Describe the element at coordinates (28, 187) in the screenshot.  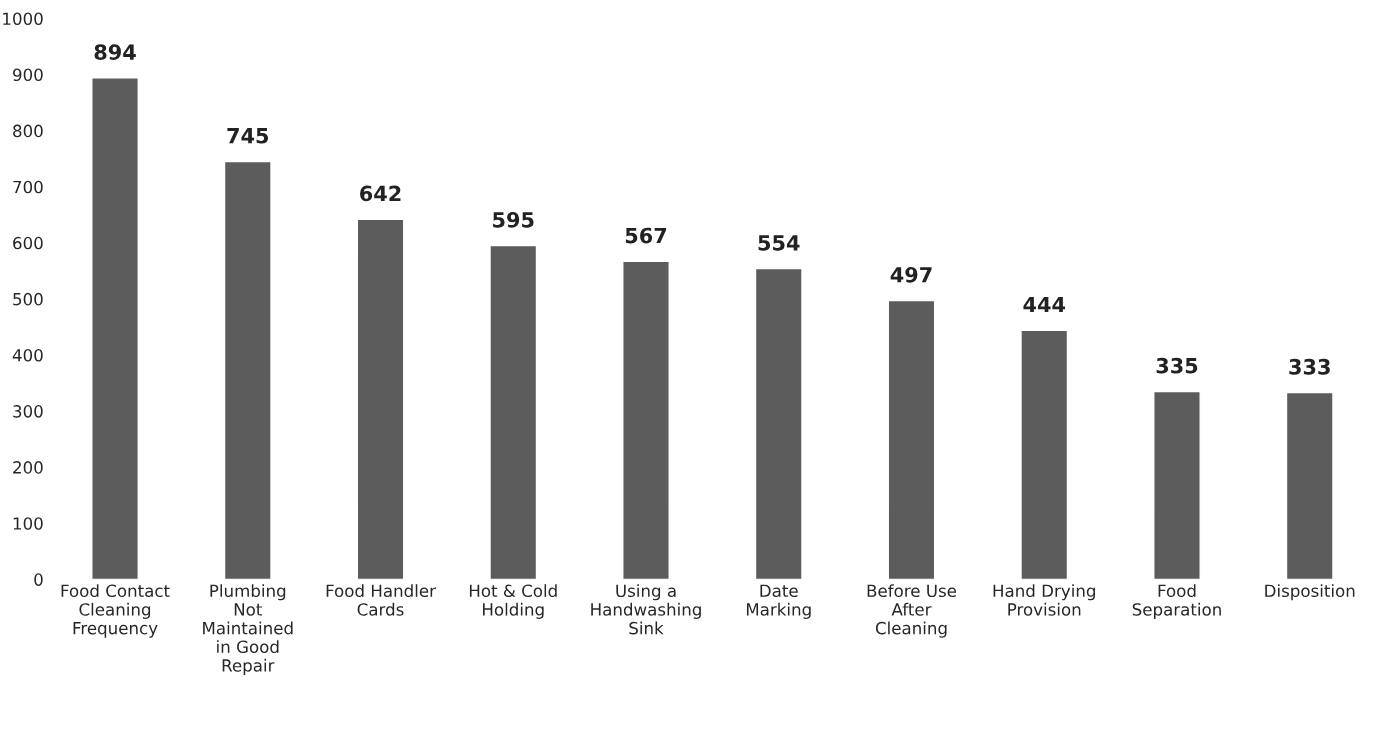
I see `y-tick-label: 700` at that location.